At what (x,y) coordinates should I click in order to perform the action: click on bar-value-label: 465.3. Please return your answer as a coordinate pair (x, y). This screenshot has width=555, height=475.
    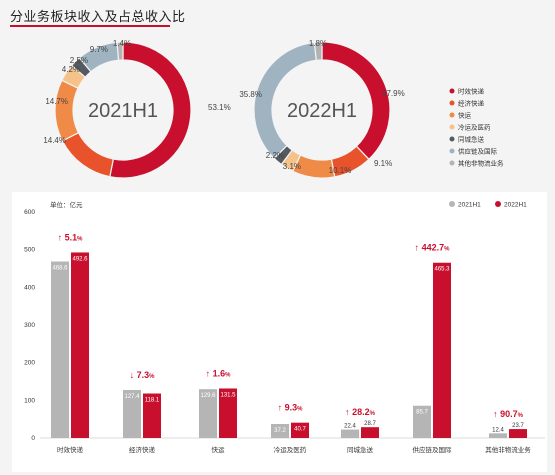
    Looking at the image, I should click on (442, 270).